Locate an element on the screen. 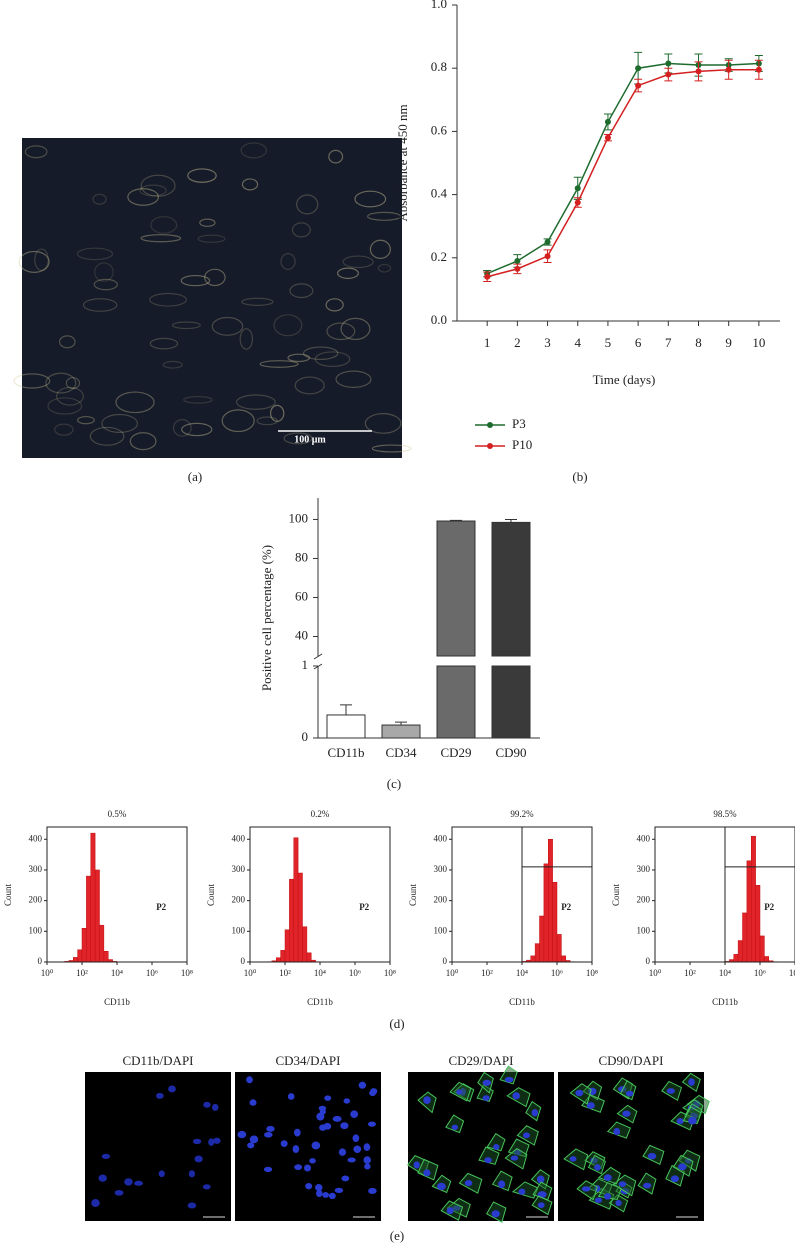 Image resolution: width=795 pixels, height=1249 pixels. x-tick-label: 3 is located at coordinates (547, 342).